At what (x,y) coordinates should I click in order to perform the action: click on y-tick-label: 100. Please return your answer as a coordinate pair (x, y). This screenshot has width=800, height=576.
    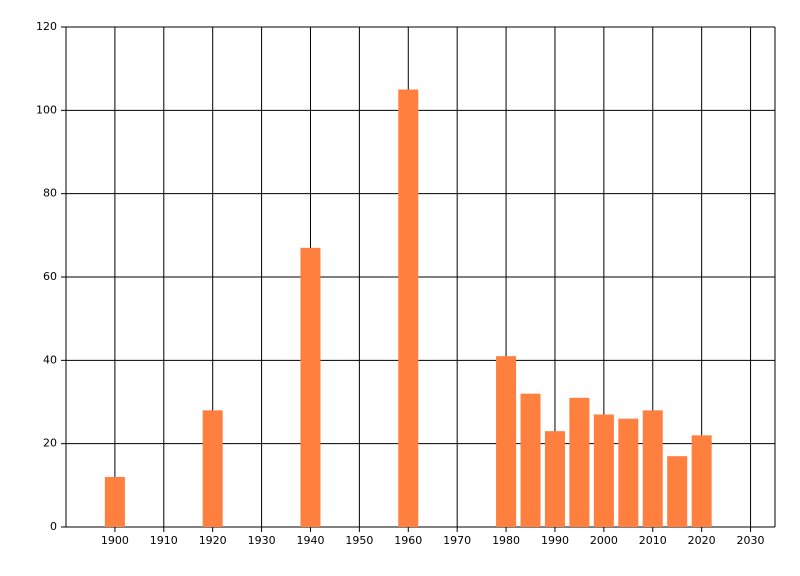
    Looking at the image, I should click on (46, 109).